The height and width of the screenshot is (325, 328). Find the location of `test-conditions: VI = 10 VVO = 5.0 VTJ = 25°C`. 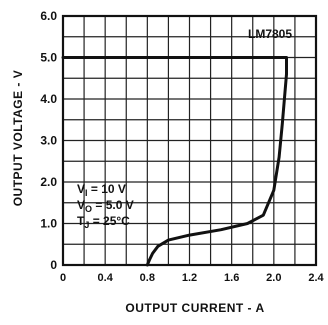

test-conditions: VI = 10 VVO = 5.0 VTJ = 25°C is located at coordinates (105, 206).